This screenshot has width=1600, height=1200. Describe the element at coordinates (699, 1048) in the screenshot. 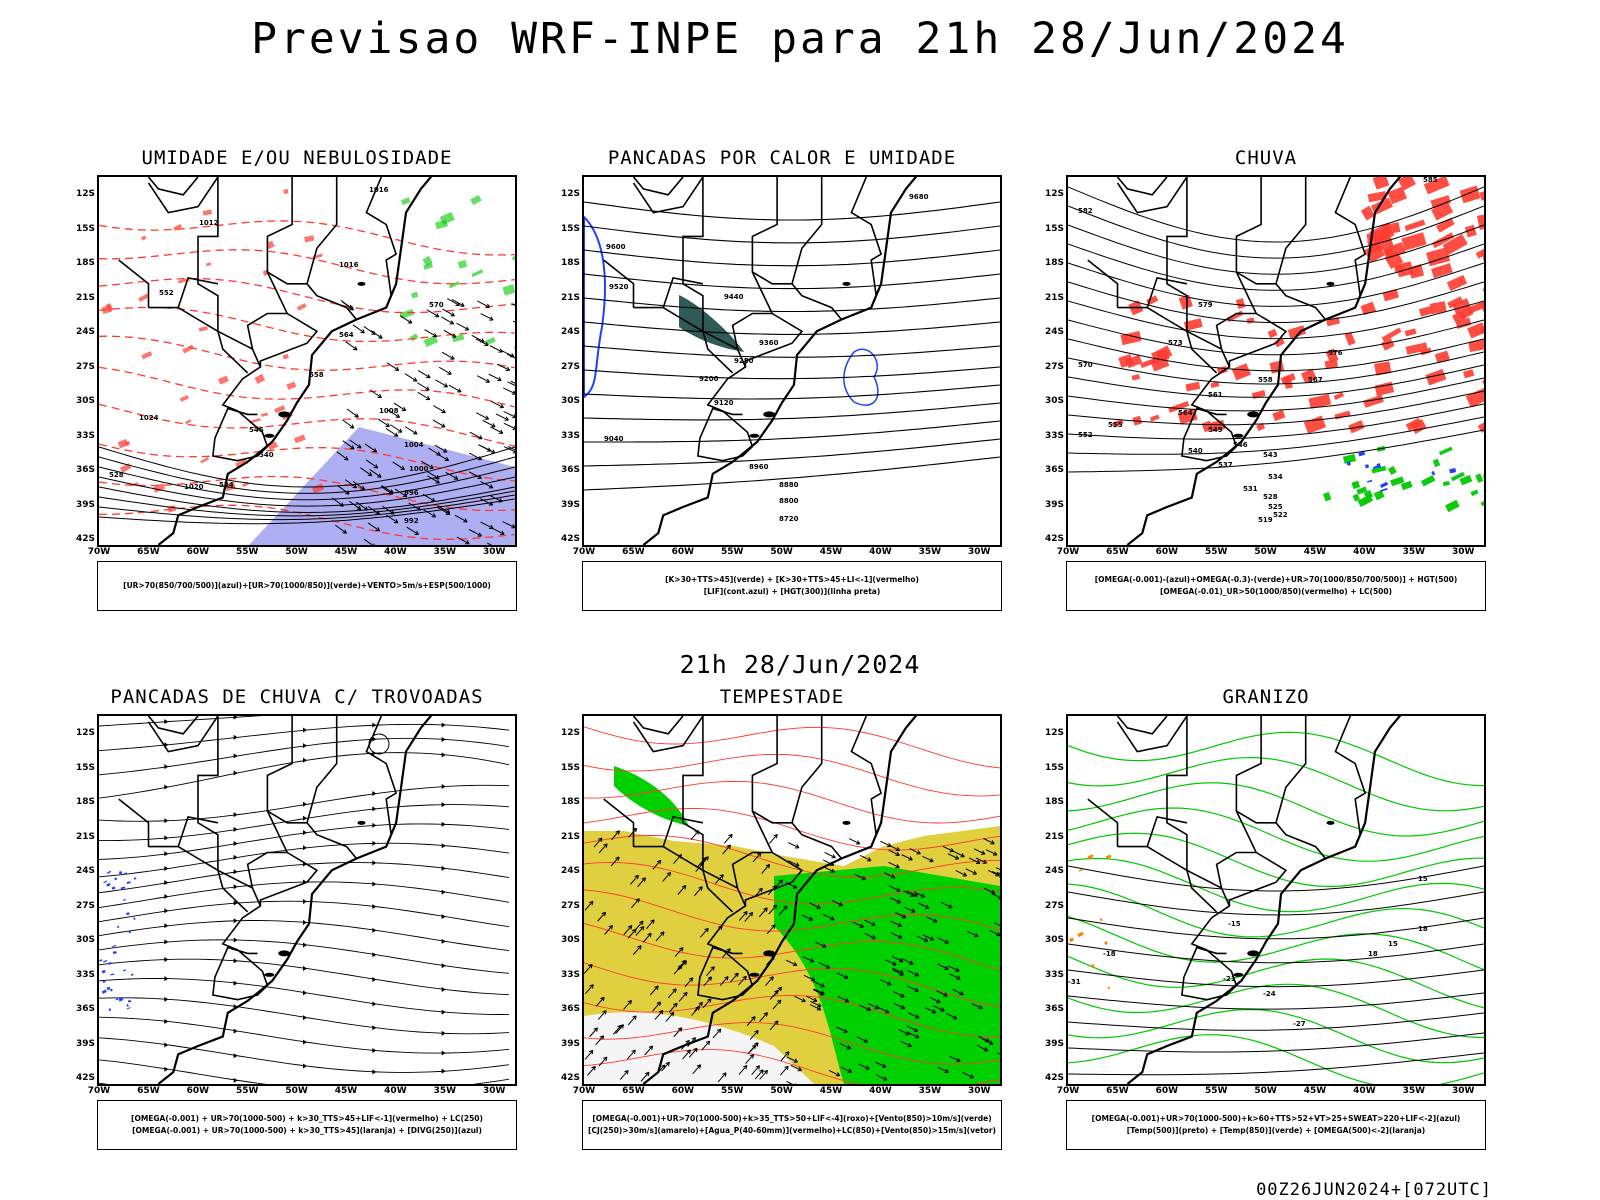

I see `clear-area` at that location.